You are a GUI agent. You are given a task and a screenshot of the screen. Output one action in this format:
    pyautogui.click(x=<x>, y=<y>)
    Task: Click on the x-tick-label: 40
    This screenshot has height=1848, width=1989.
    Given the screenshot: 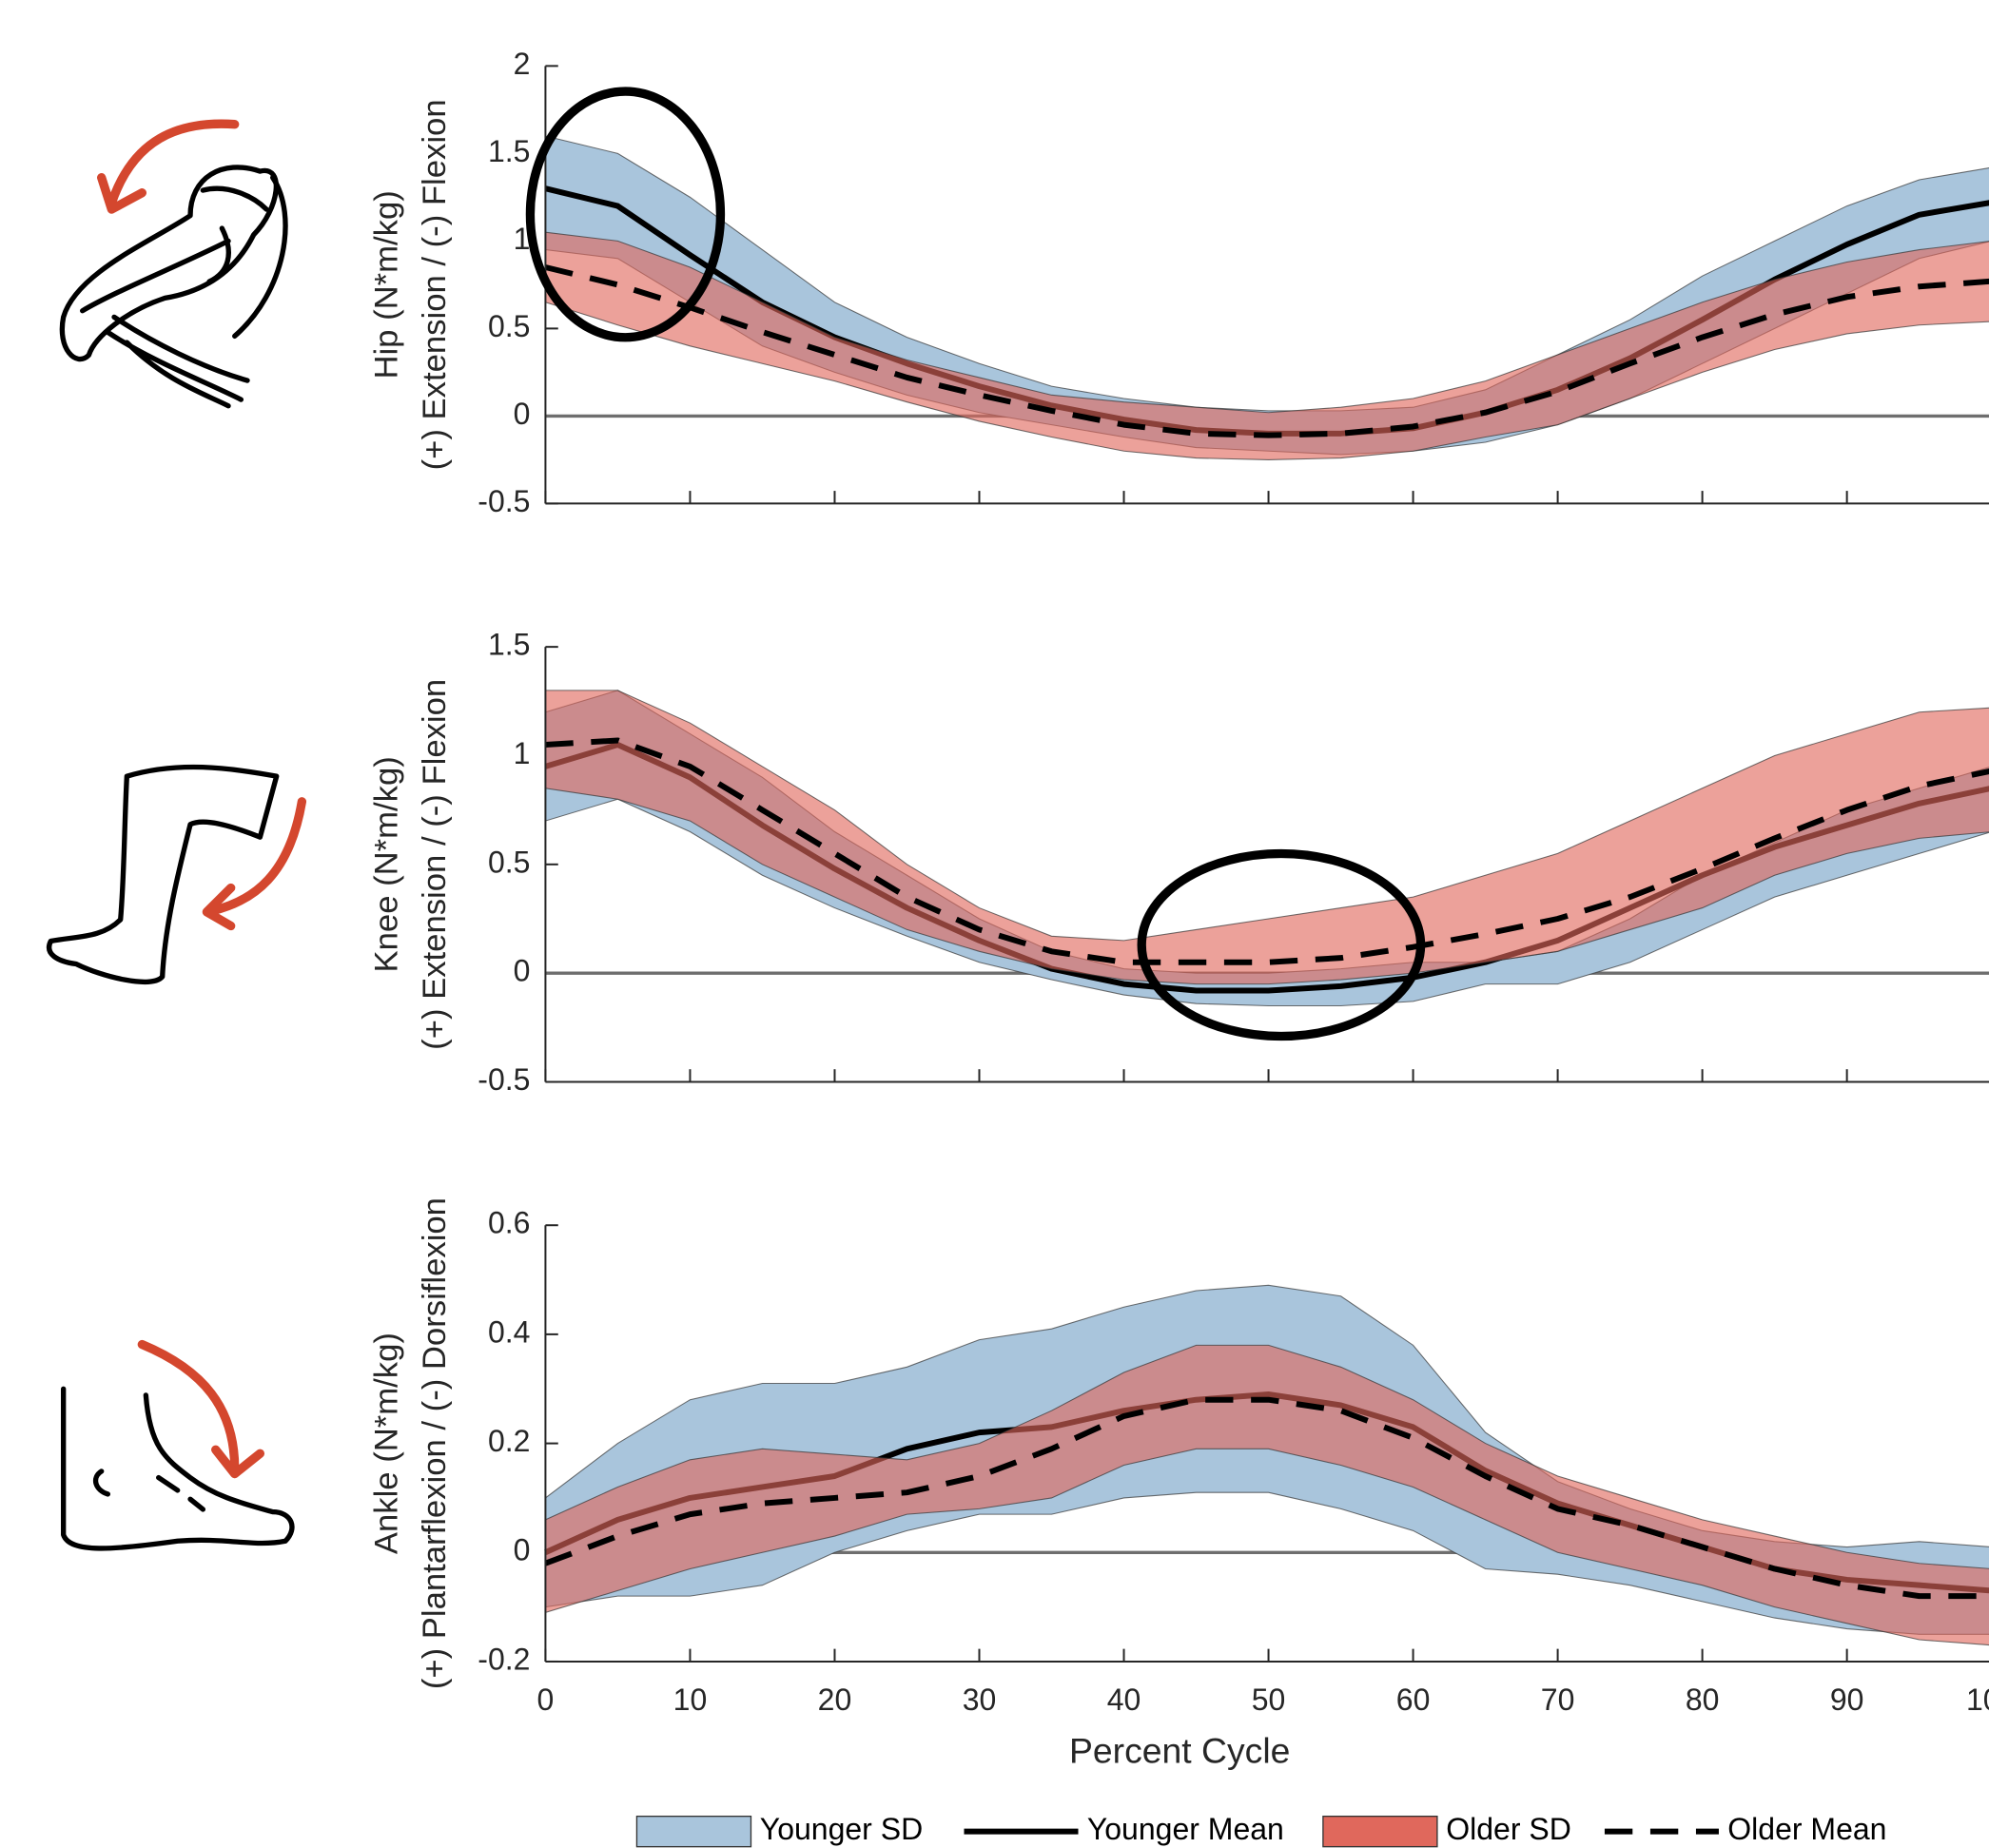 What is the action you would take?
    pyautogui.click(x=1124, y=1700)
    